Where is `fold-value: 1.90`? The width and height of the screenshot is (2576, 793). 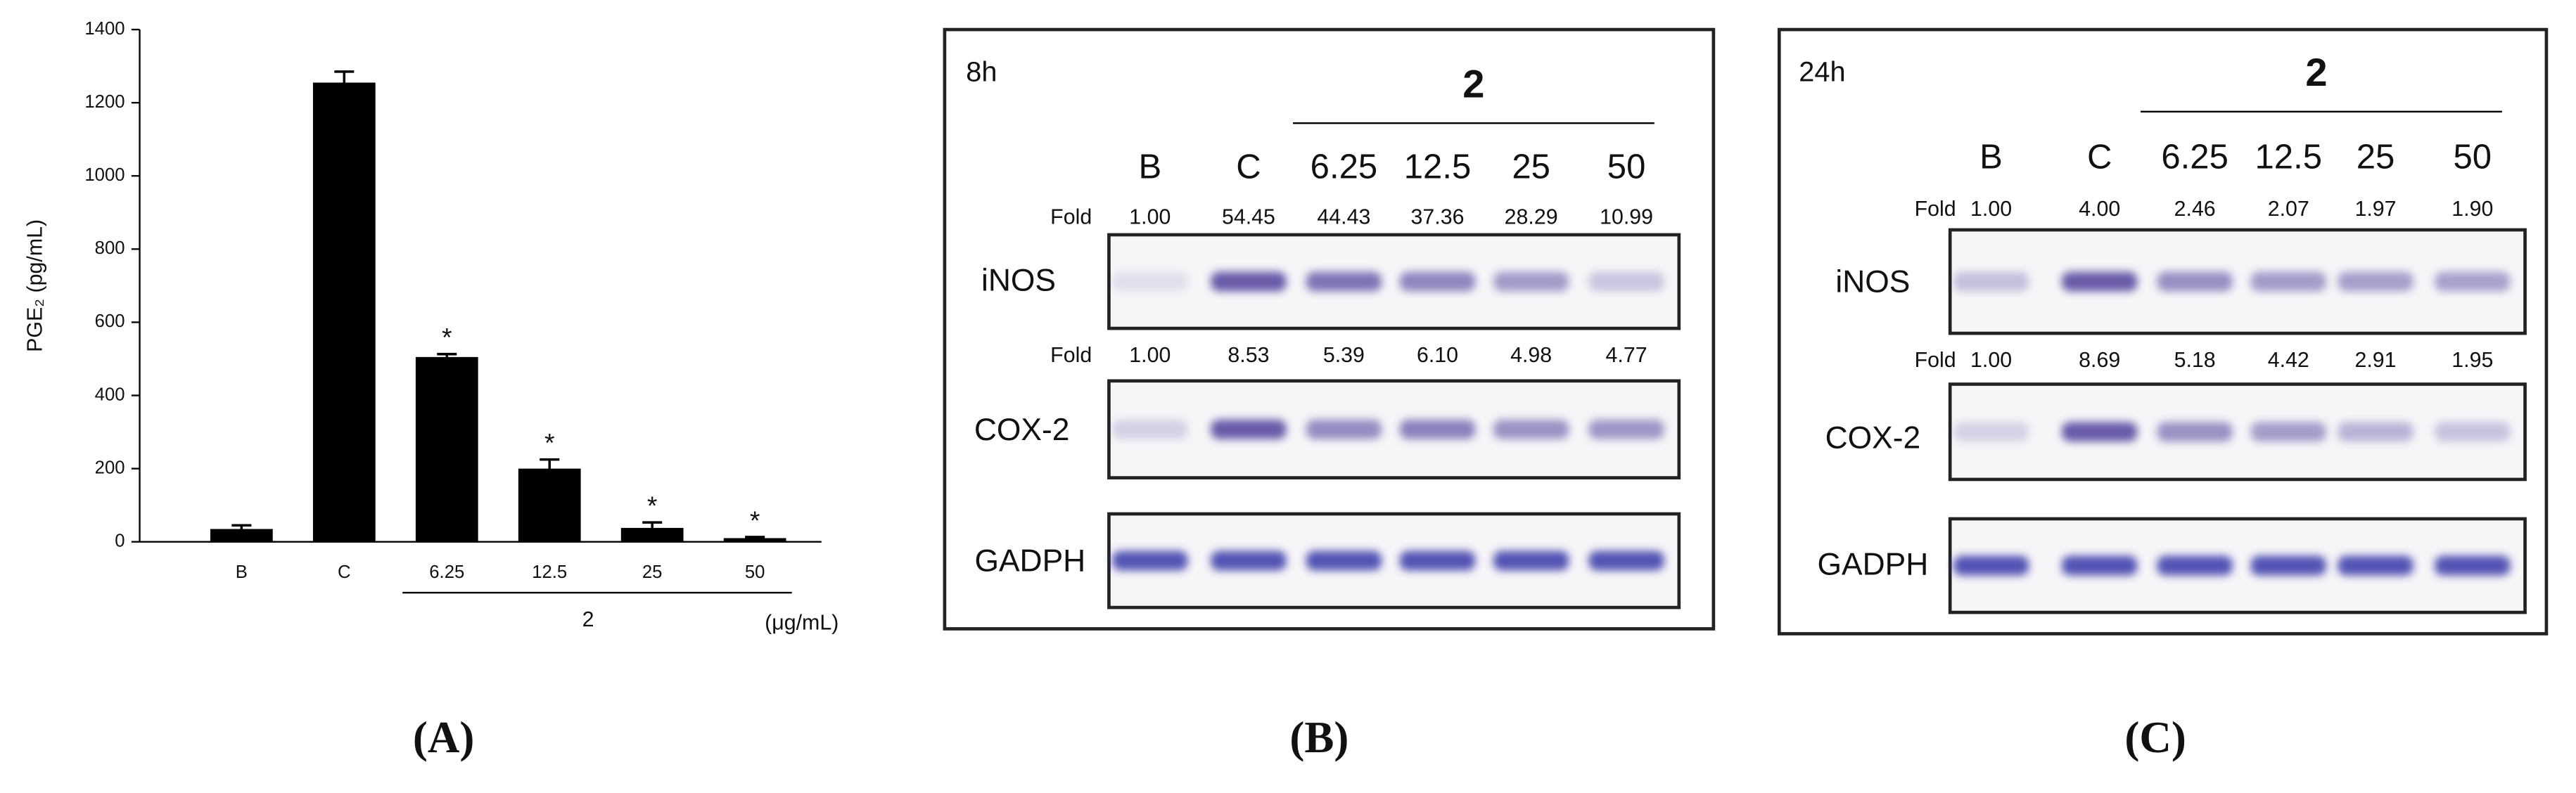 fold-value: 1.90 is located at coordinates (2472, 209).